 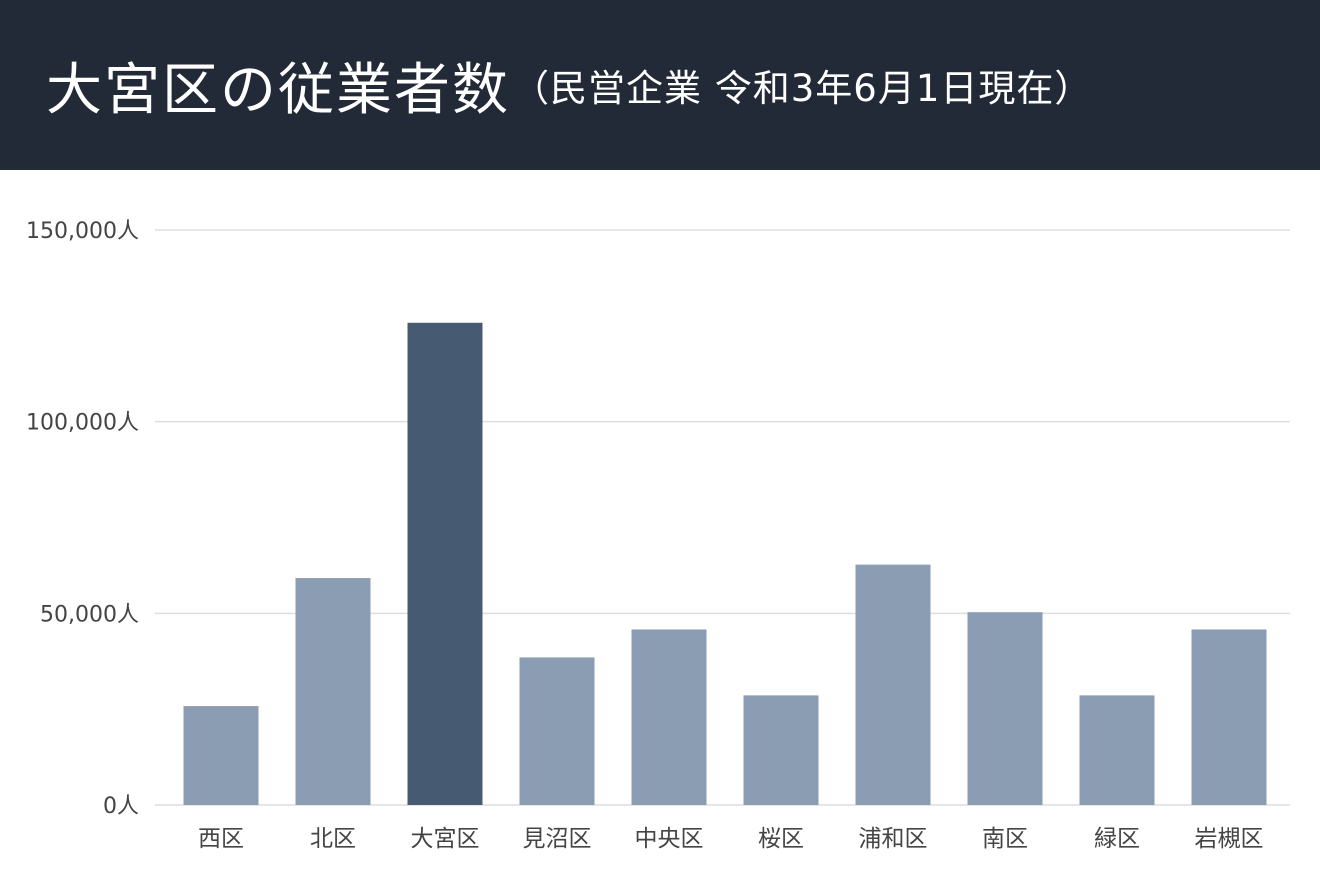 I want to click on x-tick-label: 緑区, so click(x=1117, y=839).